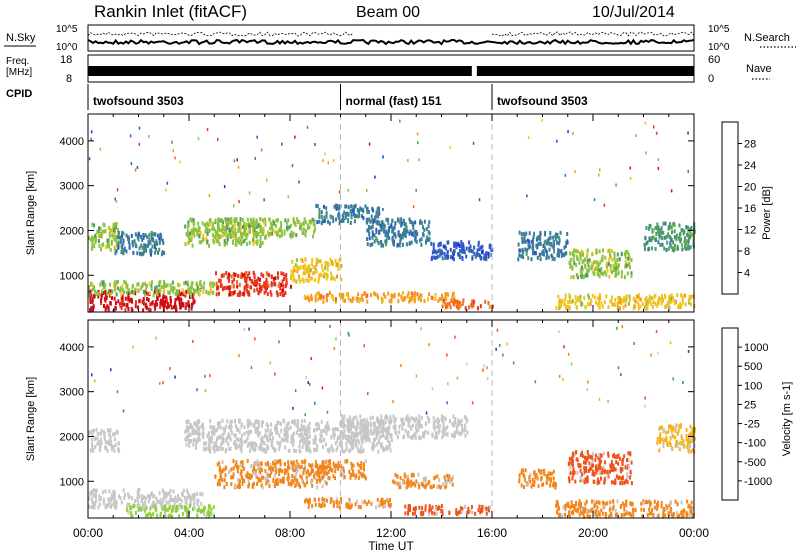  What do you see at coordinates (17, 61) in the screenshot?
I see `freq-label-line1: Freq.` at bounding box center [17, 61].